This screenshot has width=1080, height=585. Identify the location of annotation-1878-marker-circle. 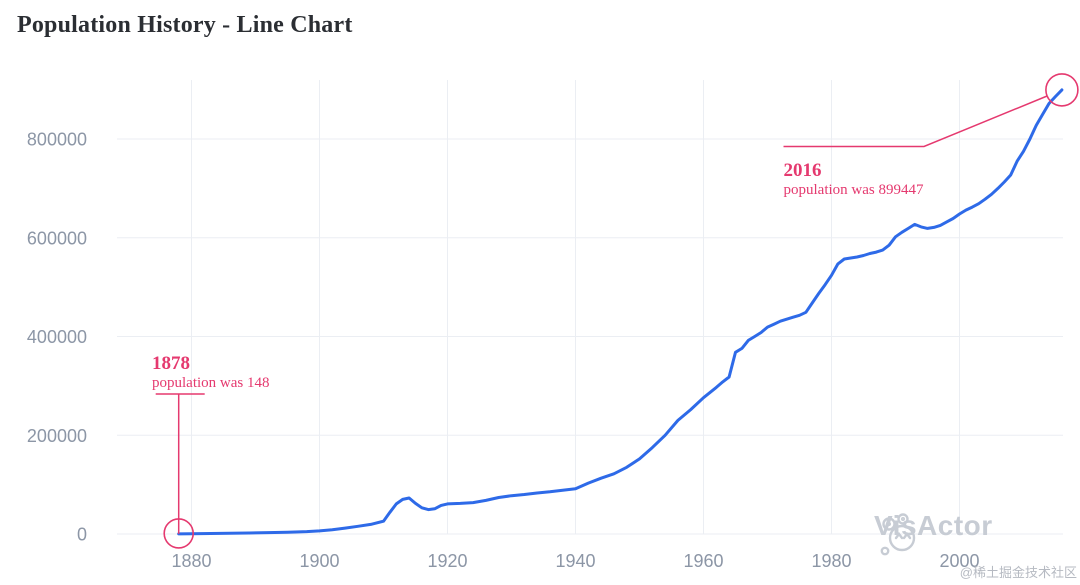
(178, 533).